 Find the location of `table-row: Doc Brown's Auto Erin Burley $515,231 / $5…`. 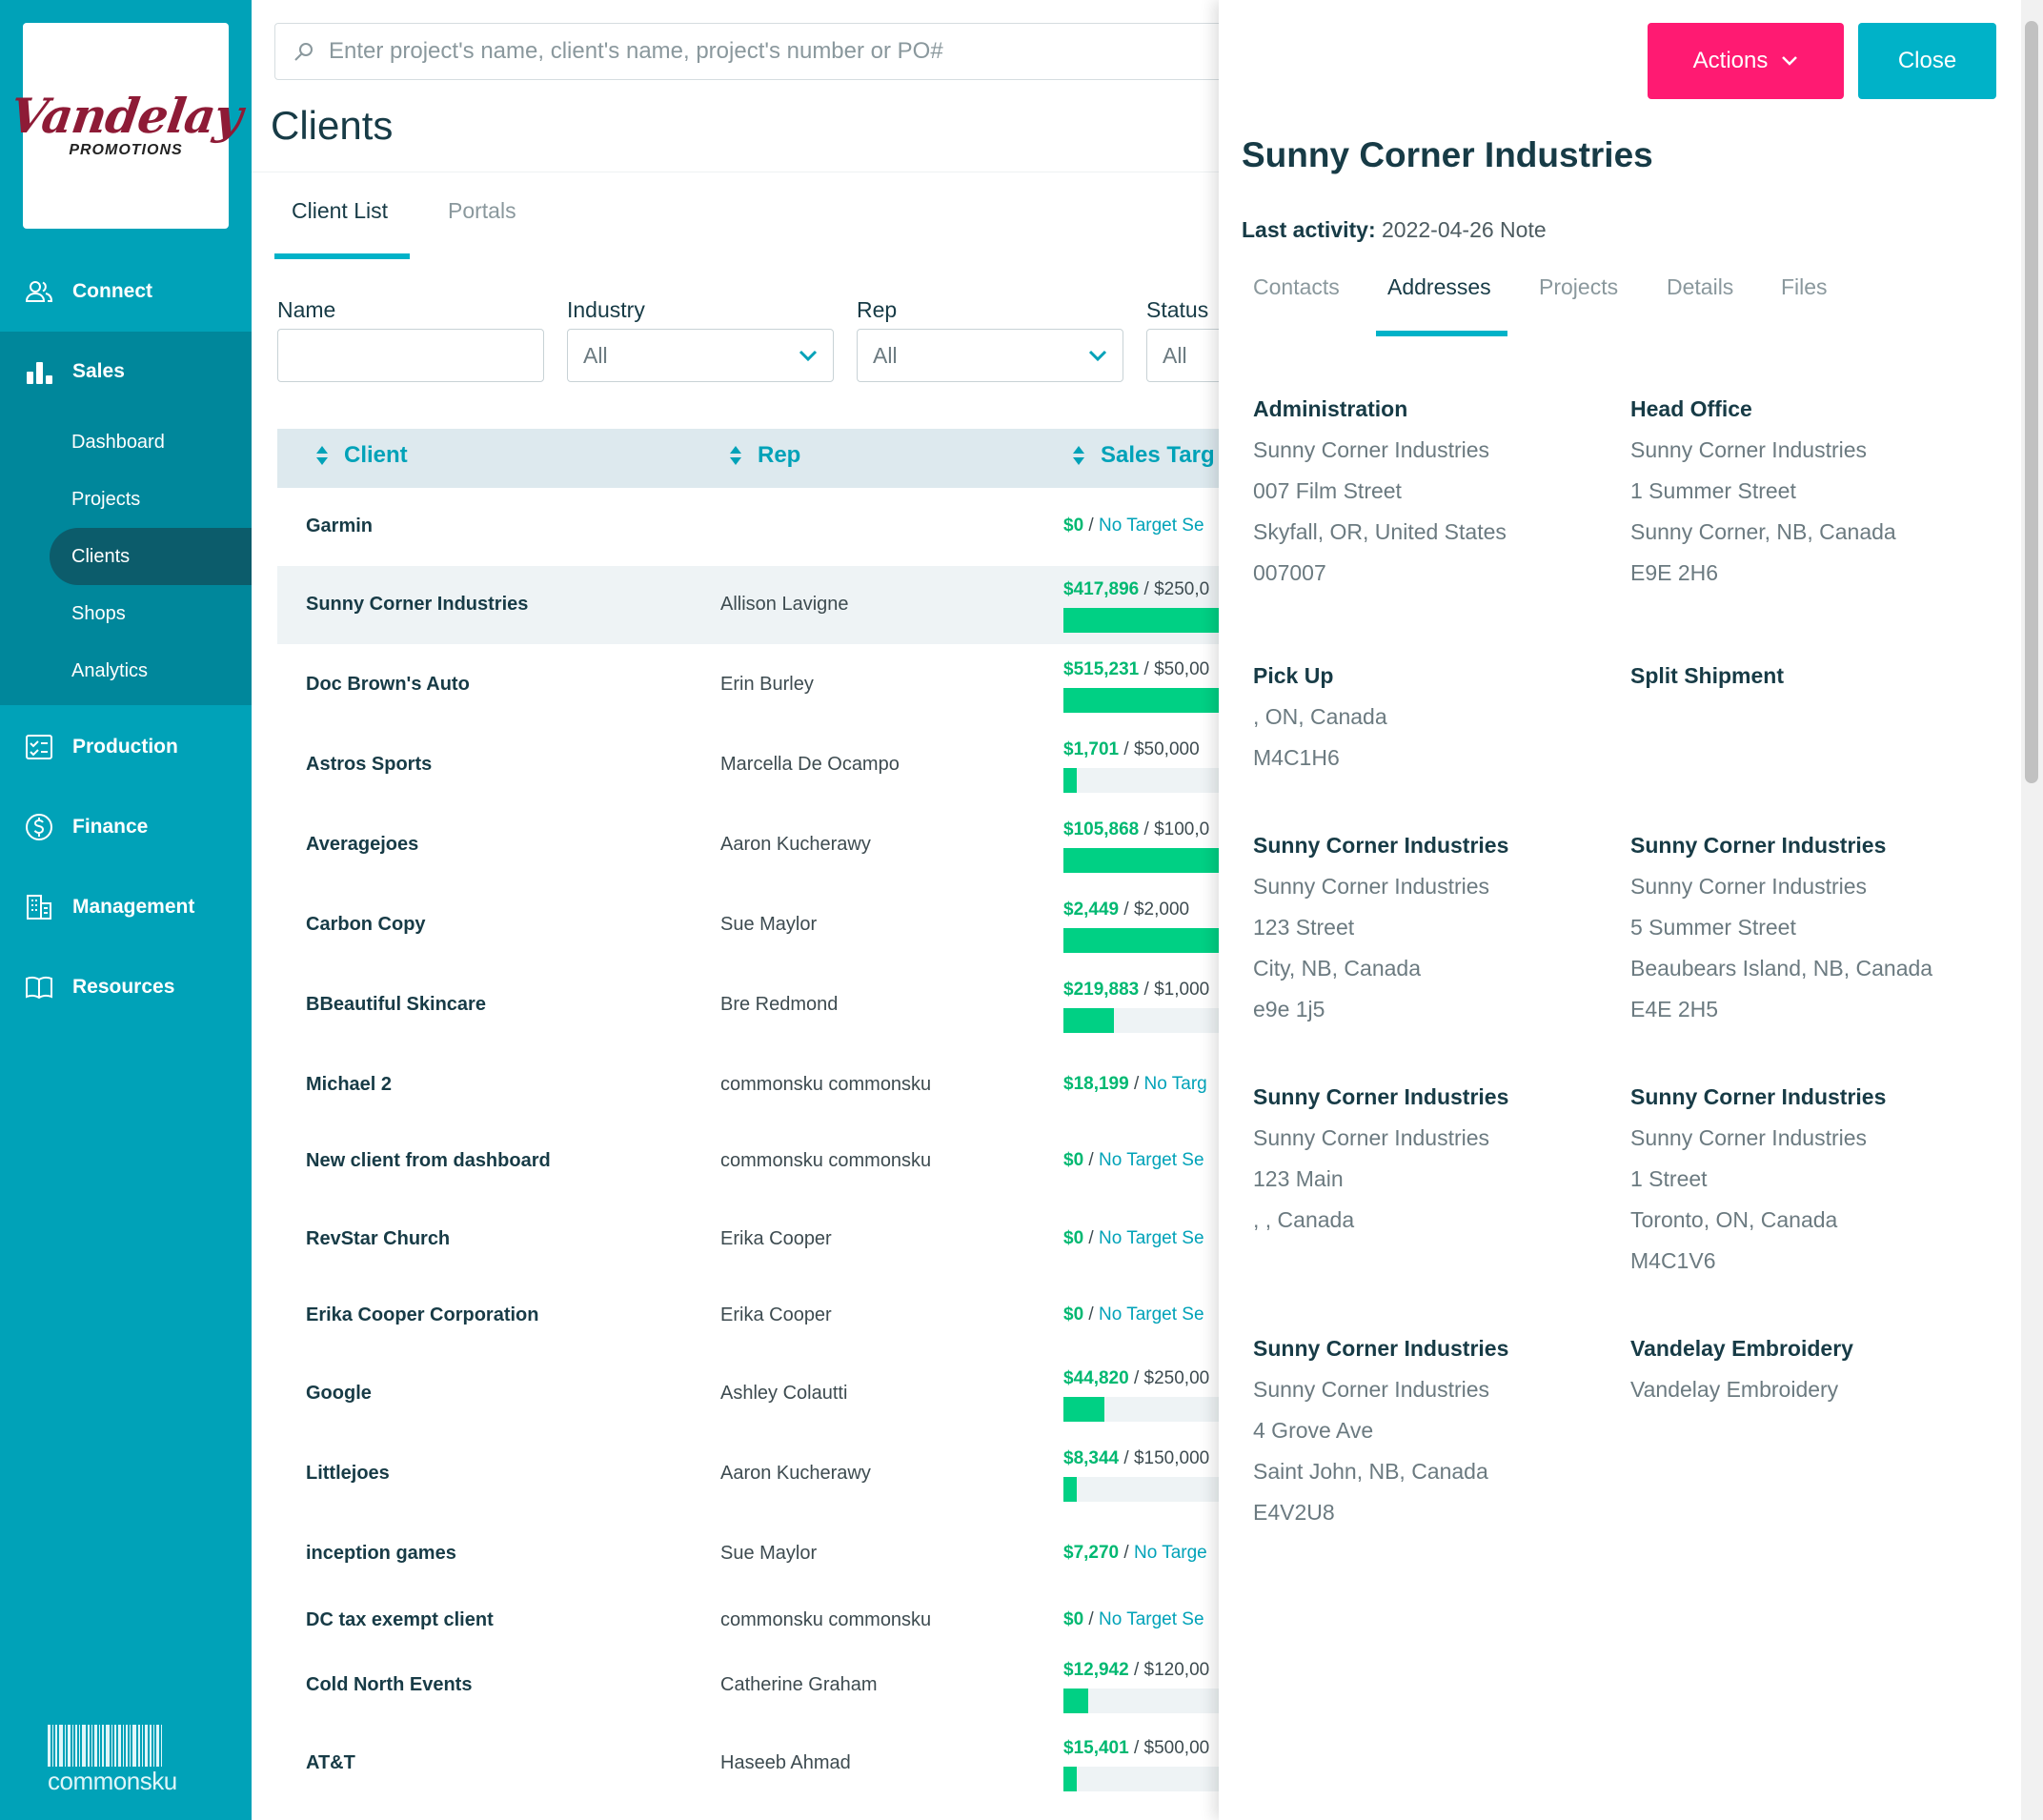

table-row: Doc Brown's Auto Erin Burley $515,231 / $5… is located at coordinates (784, 685).